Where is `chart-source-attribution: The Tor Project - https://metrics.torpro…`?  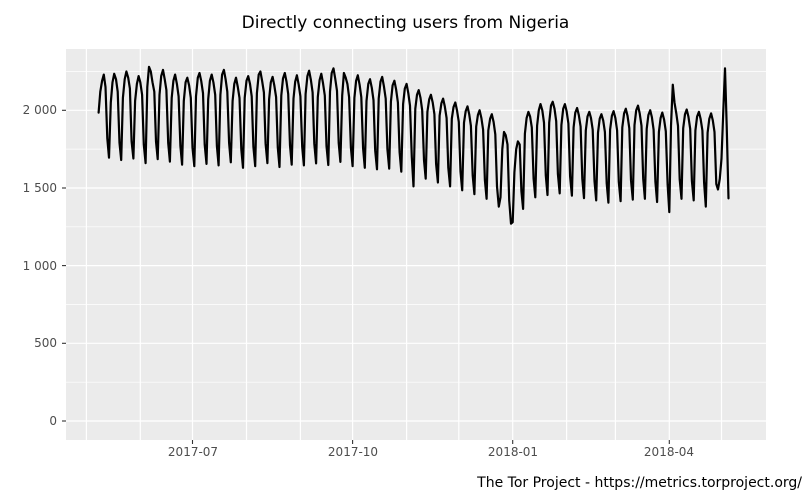 chart-source-attribution: The Tor Project - https://metrics.torpro… is located at coordinates (639, 483).